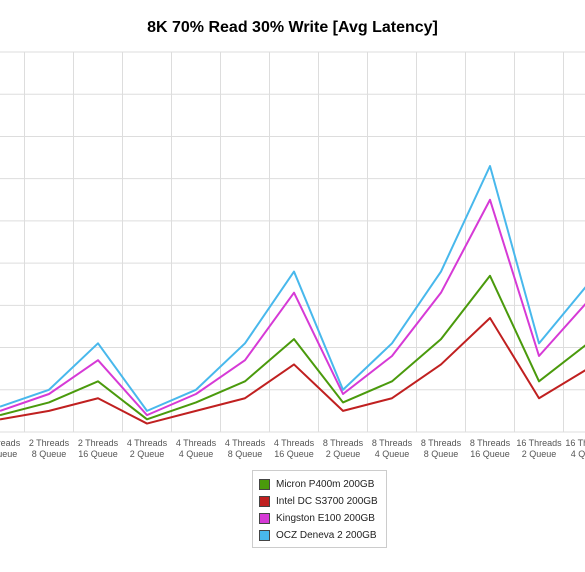  I want to click on x-tick-label: 4 Threads 2 Queue, so click(147, 448).